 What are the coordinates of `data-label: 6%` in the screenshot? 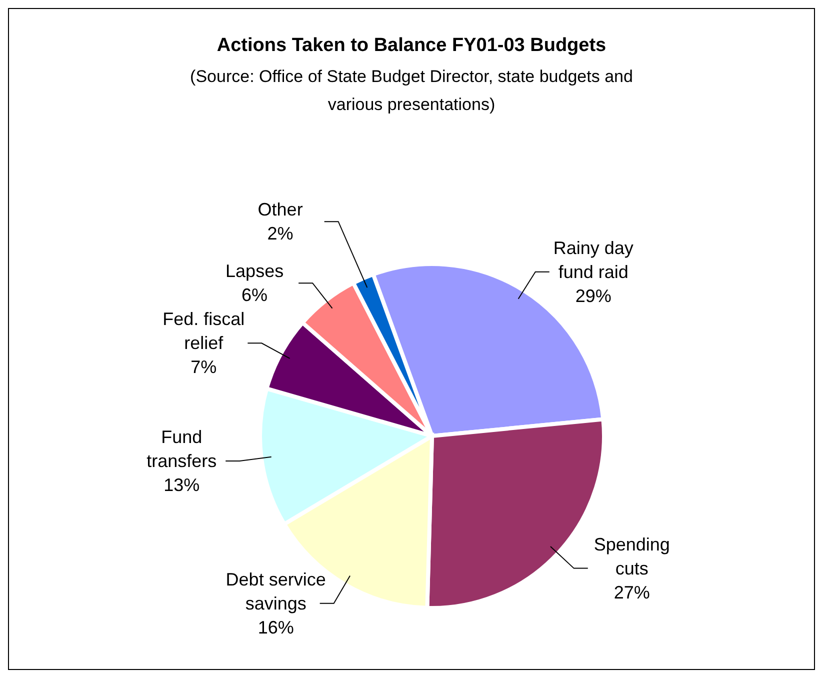 It's located at (255, 295).